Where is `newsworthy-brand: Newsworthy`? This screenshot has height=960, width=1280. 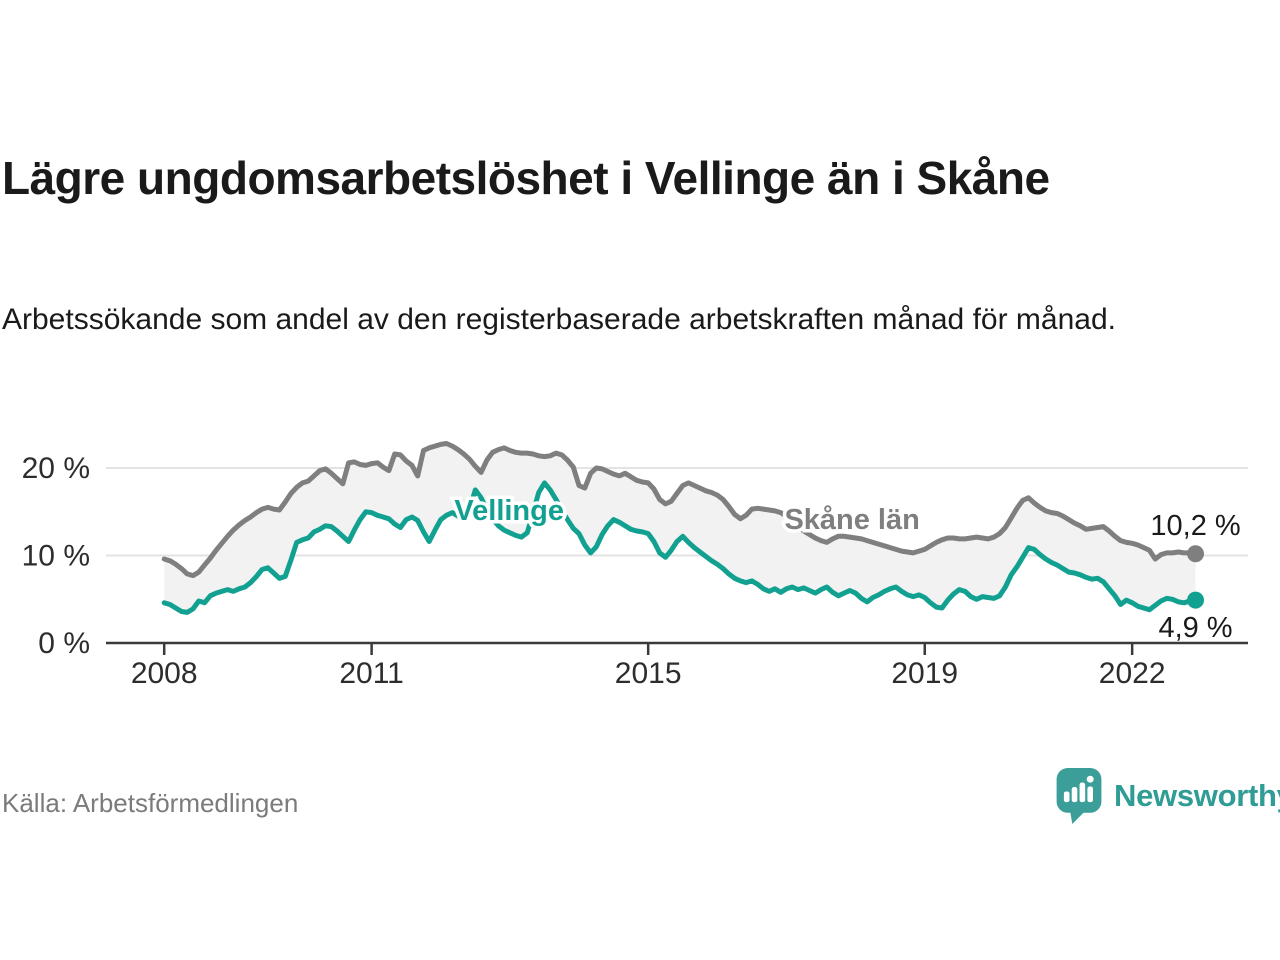 newsworthy-brand: Newsworthy is located at coordinates (1168, 796).